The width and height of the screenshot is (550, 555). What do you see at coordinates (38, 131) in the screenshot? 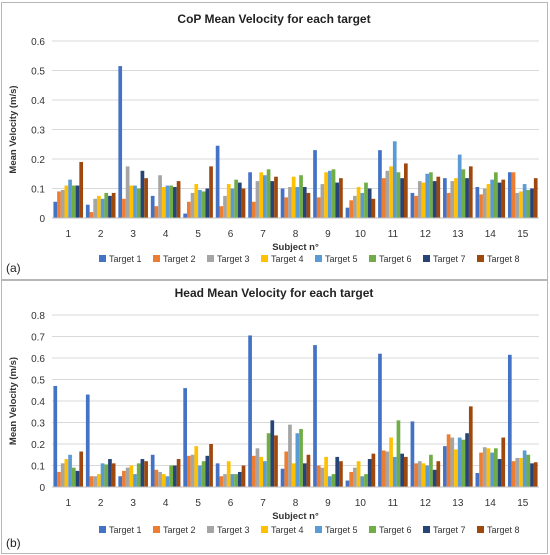
I see `y-tick-label: 0.3` at bounding box center [38, 131].